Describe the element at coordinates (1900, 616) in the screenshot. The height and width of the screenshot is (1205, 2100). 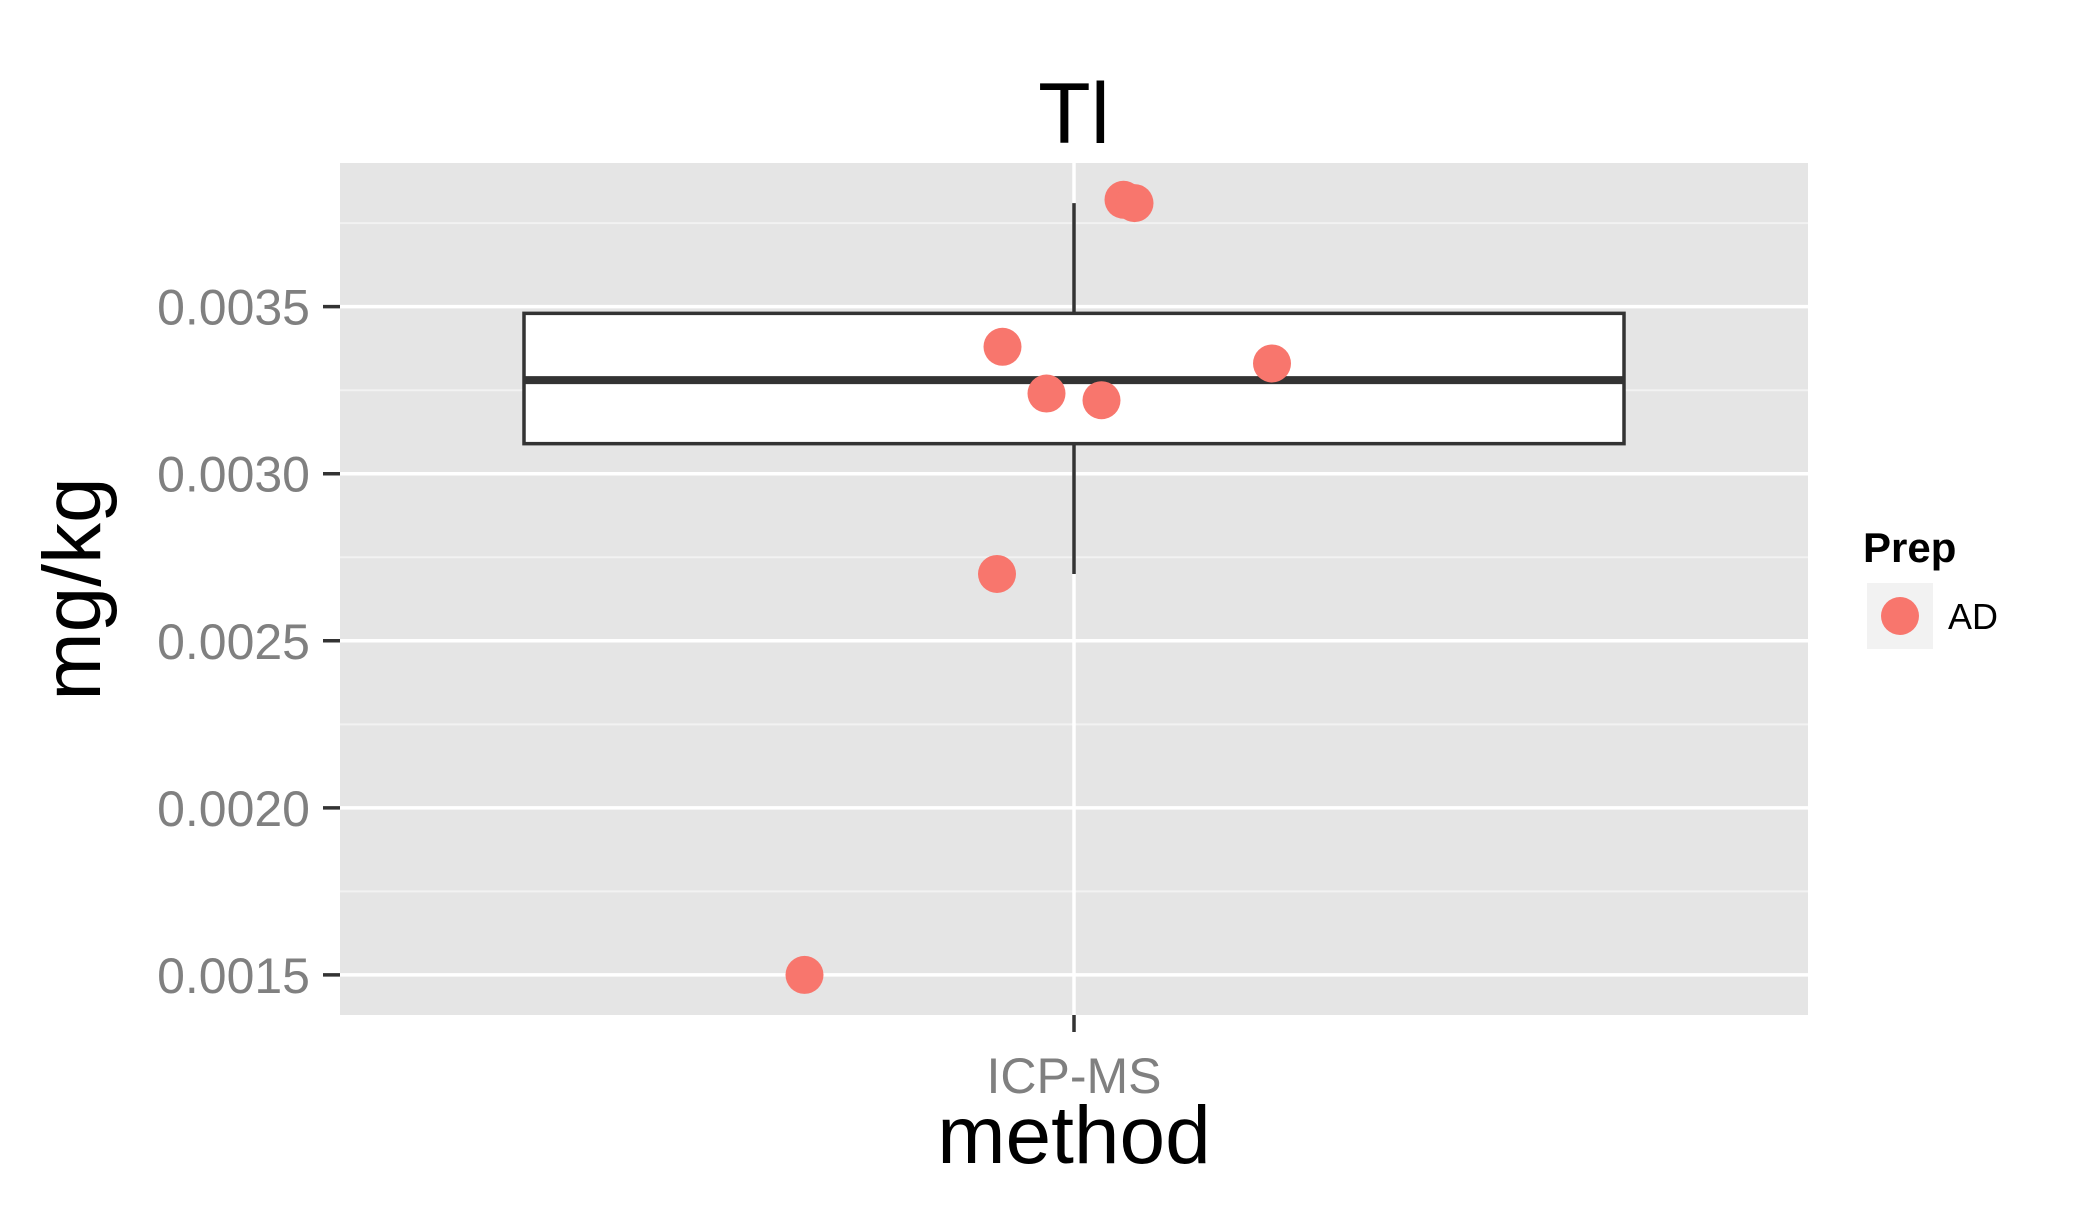
I see `legend-key-point` at that location.